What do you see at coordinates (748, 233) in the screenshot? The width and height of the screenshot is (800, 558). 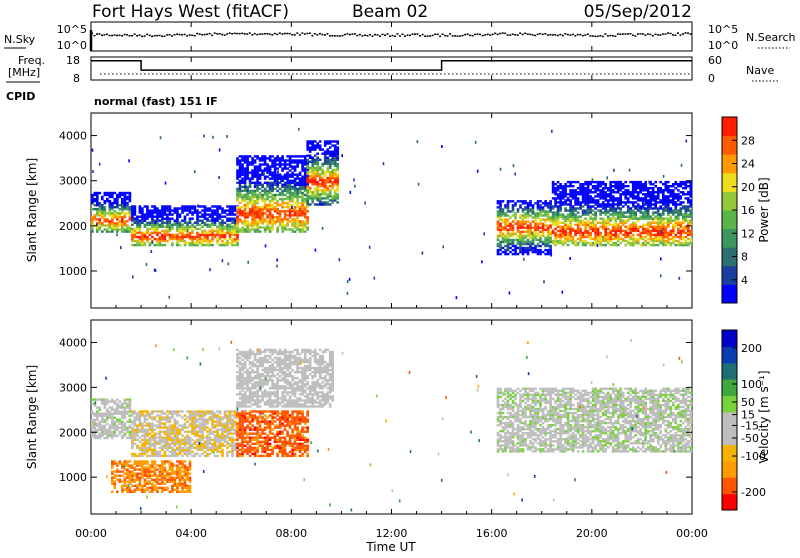 I see `colorbar-tick-label: 12` at bounding box center [748, 233].